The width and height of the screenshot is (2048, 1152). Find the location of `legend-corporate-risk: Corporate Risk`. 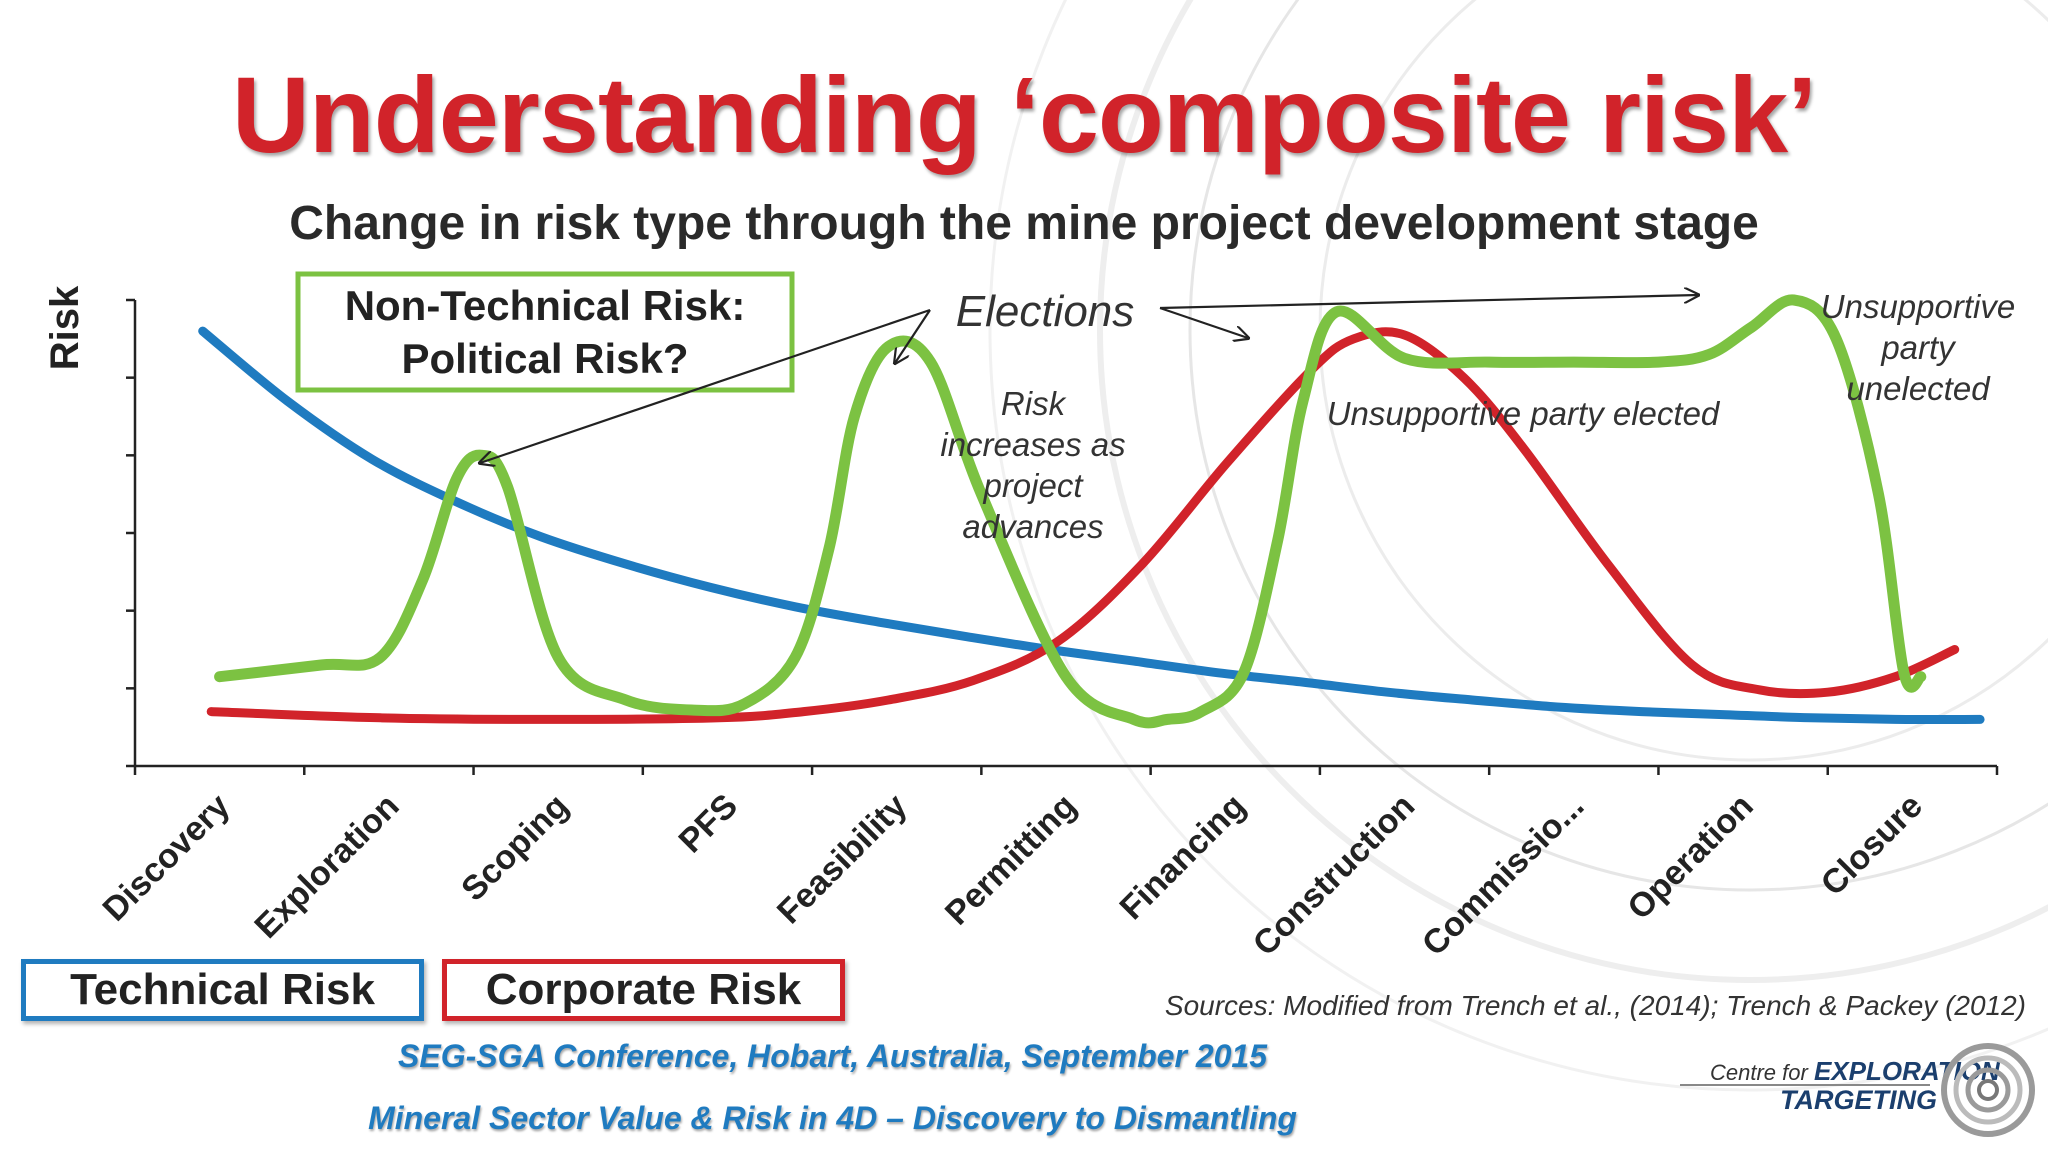

legend-corporate-risk: Corporate Risk is located at coordinates (643, 990).